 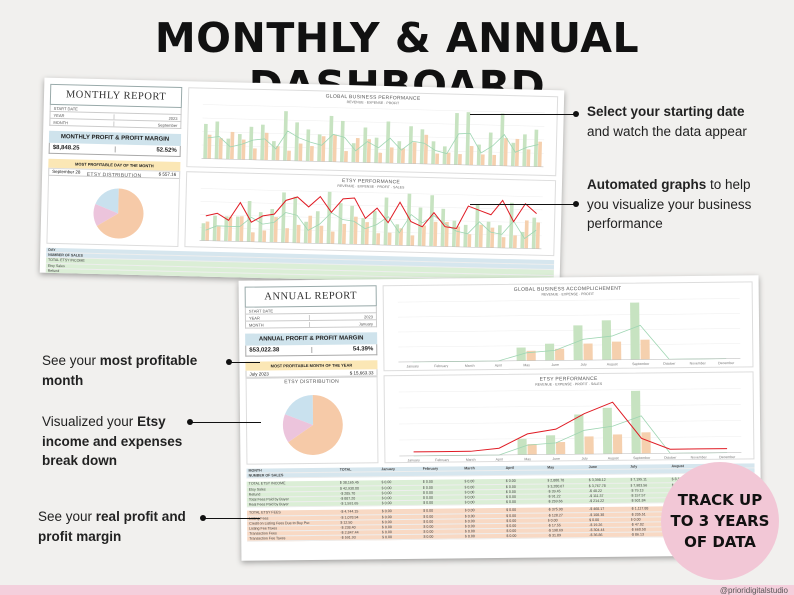 What do you see at coordinates (371, 226) in the screenshot?
I see `profit-line` at bounding box center [371, 226].